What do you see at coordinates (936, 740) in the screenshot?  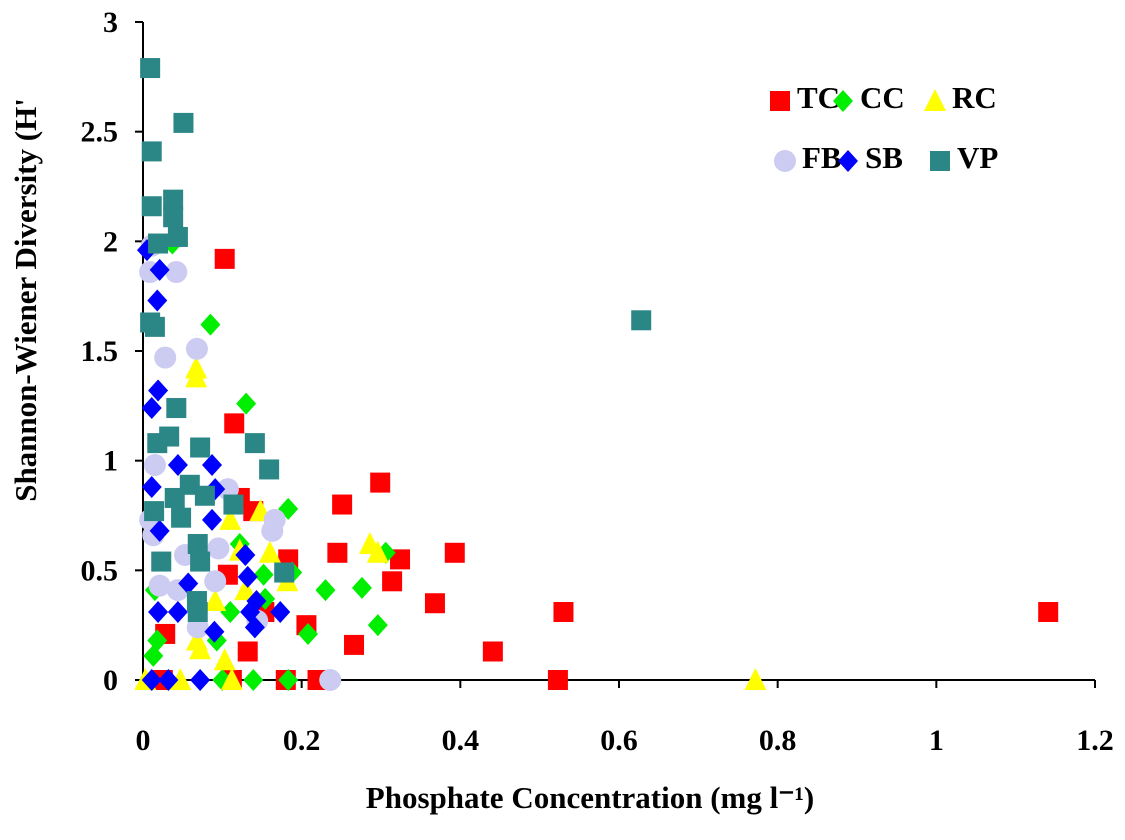 I see `x-tick-label: 1` at bounding box center [936, 740].